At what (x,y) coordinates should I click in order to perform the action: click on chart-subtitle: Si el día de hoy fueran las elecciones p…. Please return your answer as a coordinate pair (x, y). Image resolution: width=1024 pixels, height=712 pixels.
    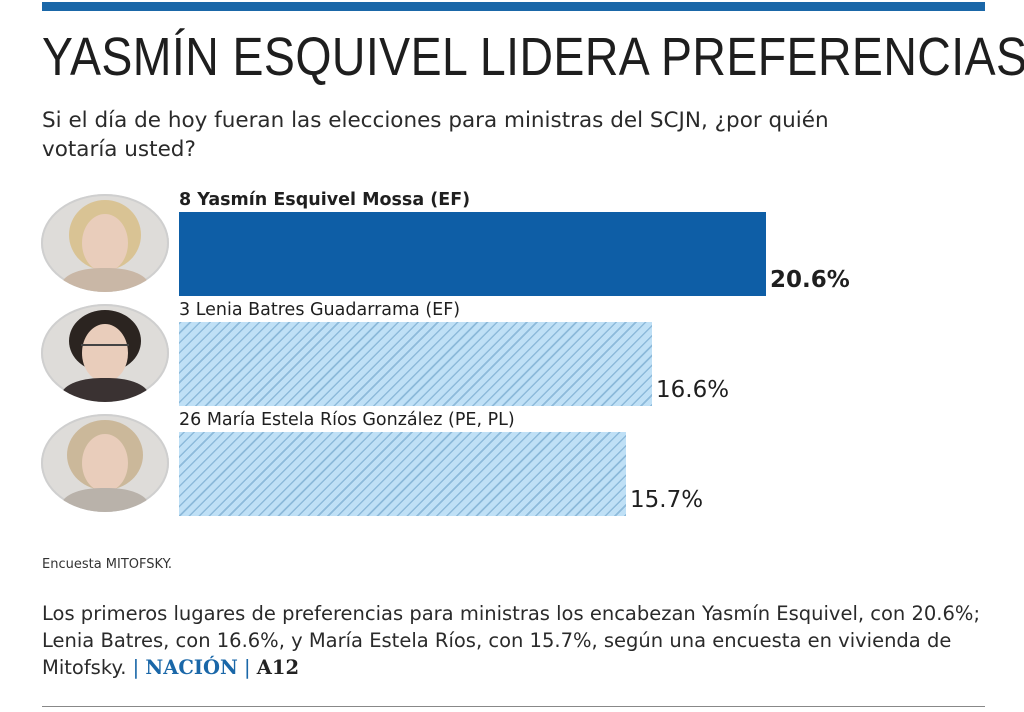
    Looking at the image, I should click on (435, 135).